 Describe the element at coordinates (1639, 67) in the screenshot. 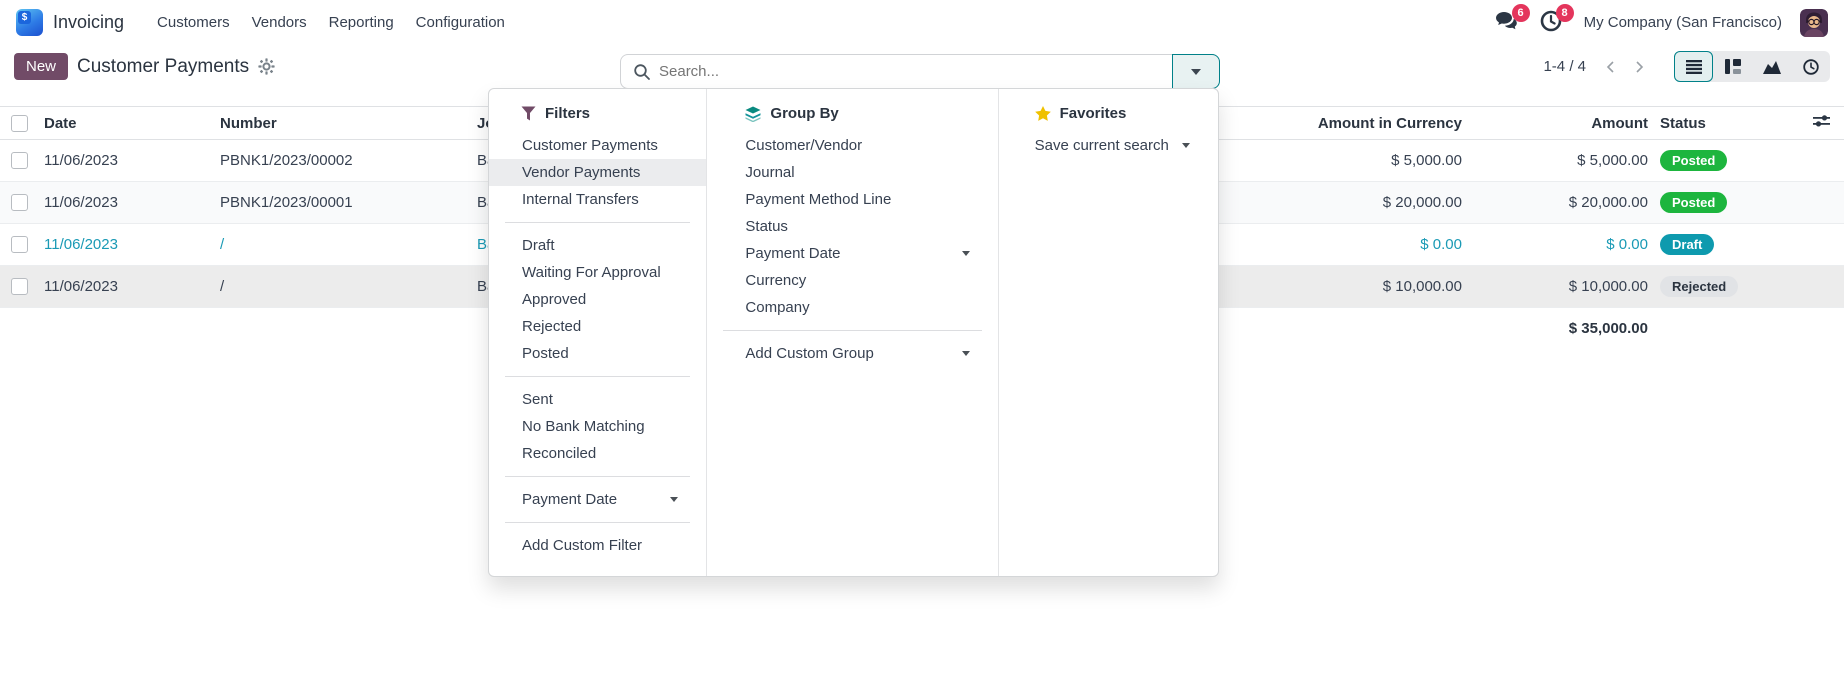

I see `pager-next-button` at that location.